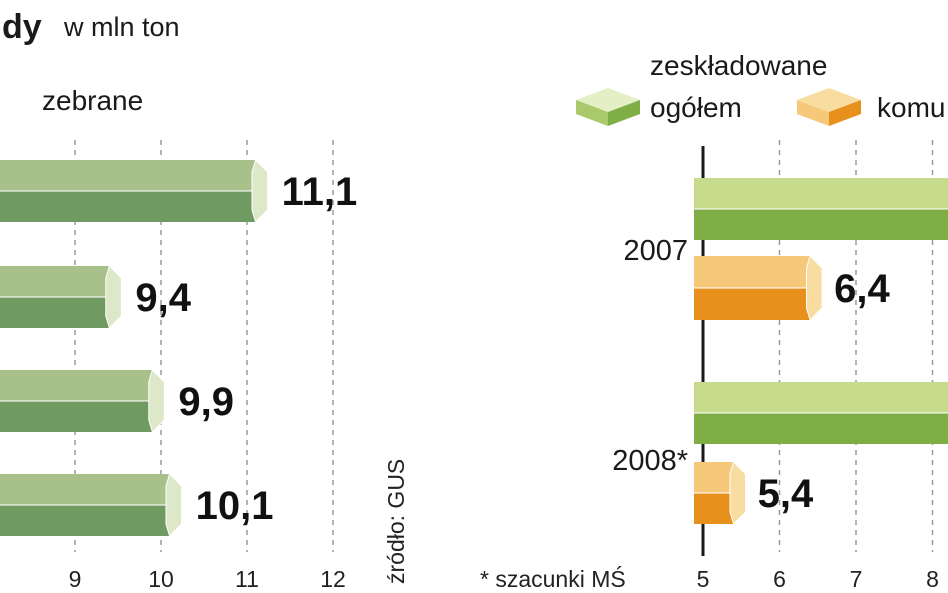  What do you see at coordinates (786, 494) in the screenshot?
I see `right-value-label: 5,4` at bounding box center [786, 494].